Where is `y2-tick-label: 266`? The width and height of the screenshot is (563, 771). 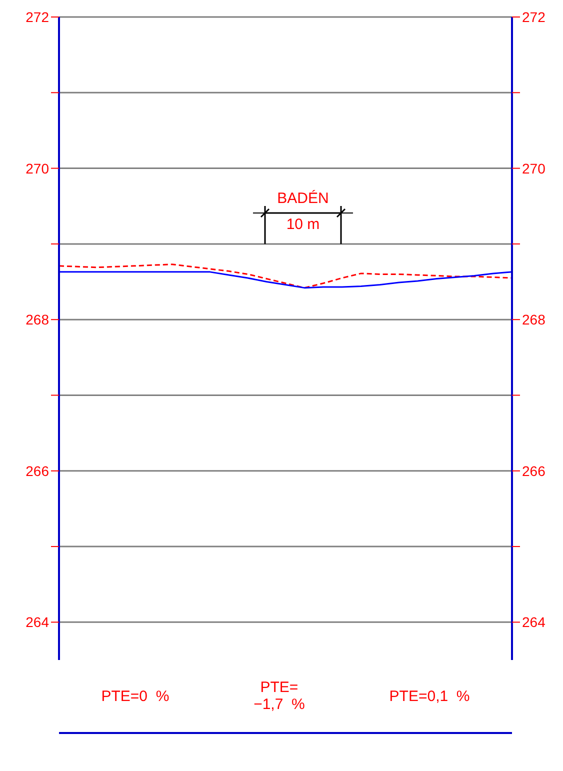
y2-tick-label: 266 is located at coordinates (534, 470).